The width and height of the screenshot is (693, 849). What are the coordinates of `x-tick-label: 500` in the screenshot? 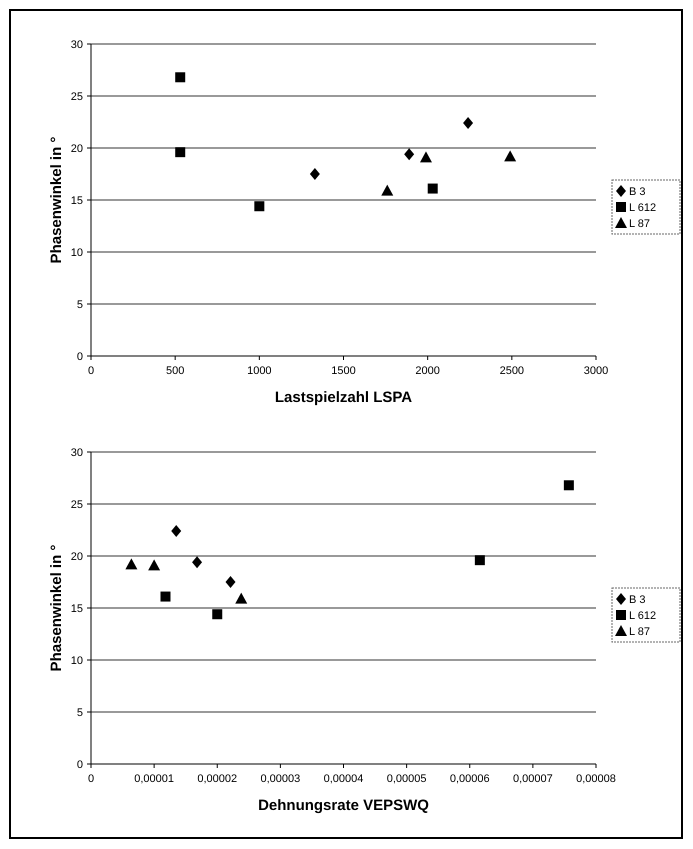 It's located at (175, 371).